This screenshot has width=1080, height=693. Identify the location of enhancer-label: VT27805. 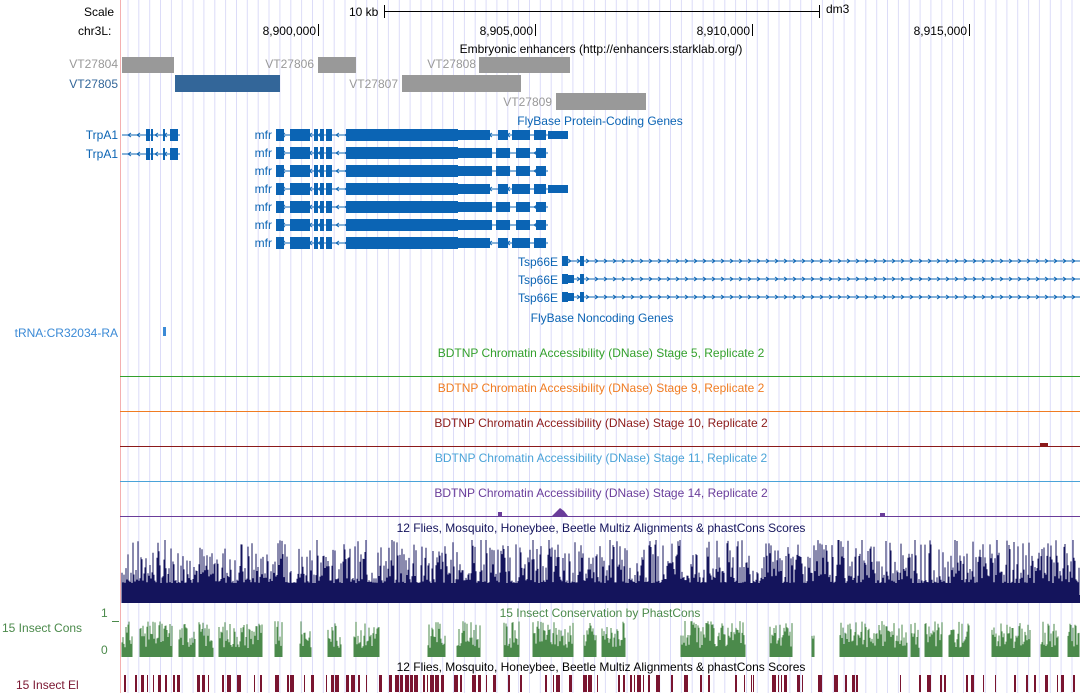
(93, 84).